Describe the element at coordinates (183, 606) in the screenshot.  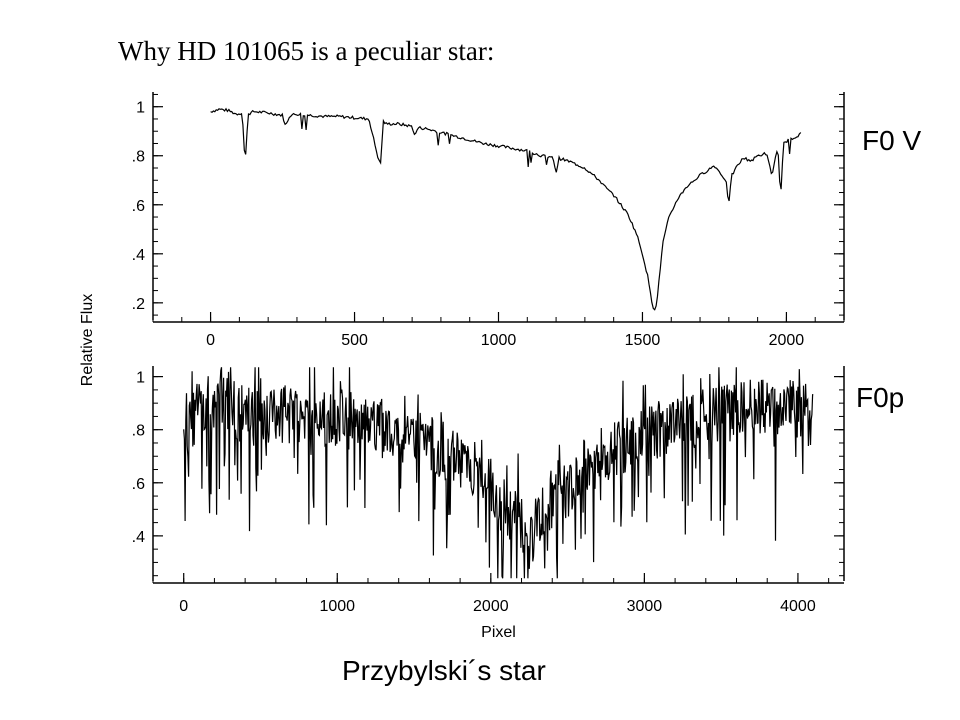
I see `panel-2-xtick-label: 0` at that location.